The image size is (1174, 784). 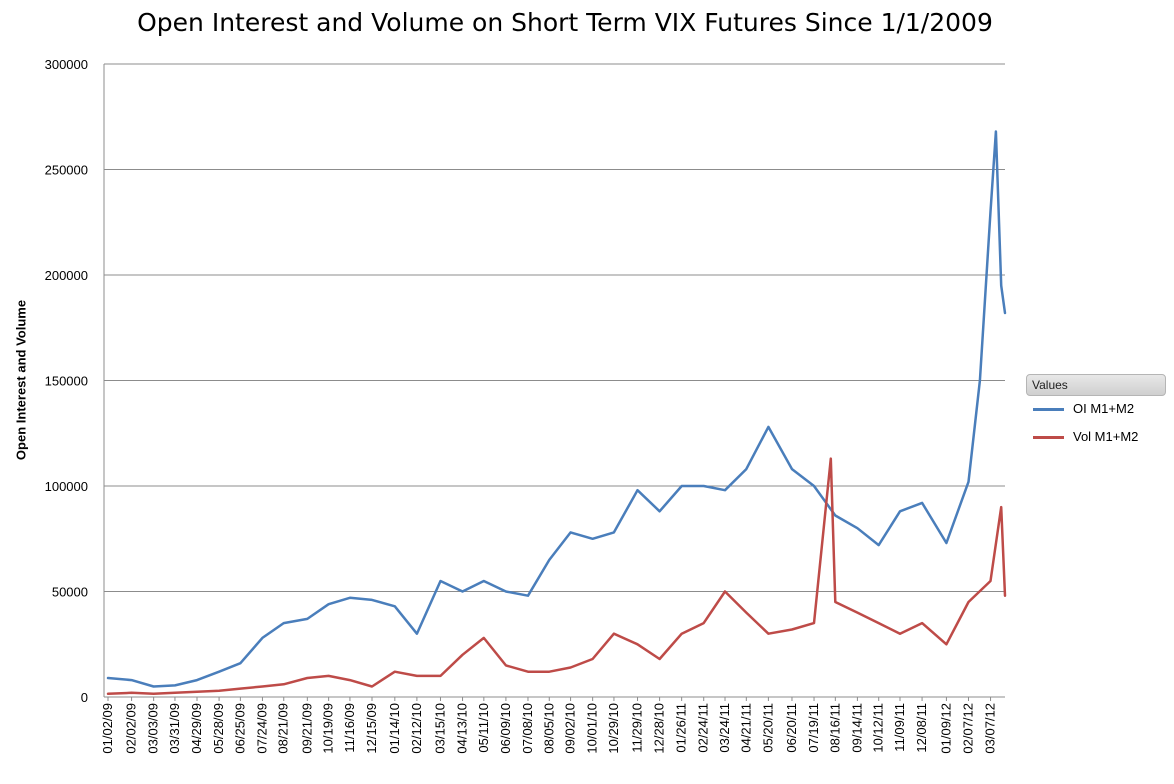 I want to click on x-tick-label: 11/16/09, so click(x=349, y=728).